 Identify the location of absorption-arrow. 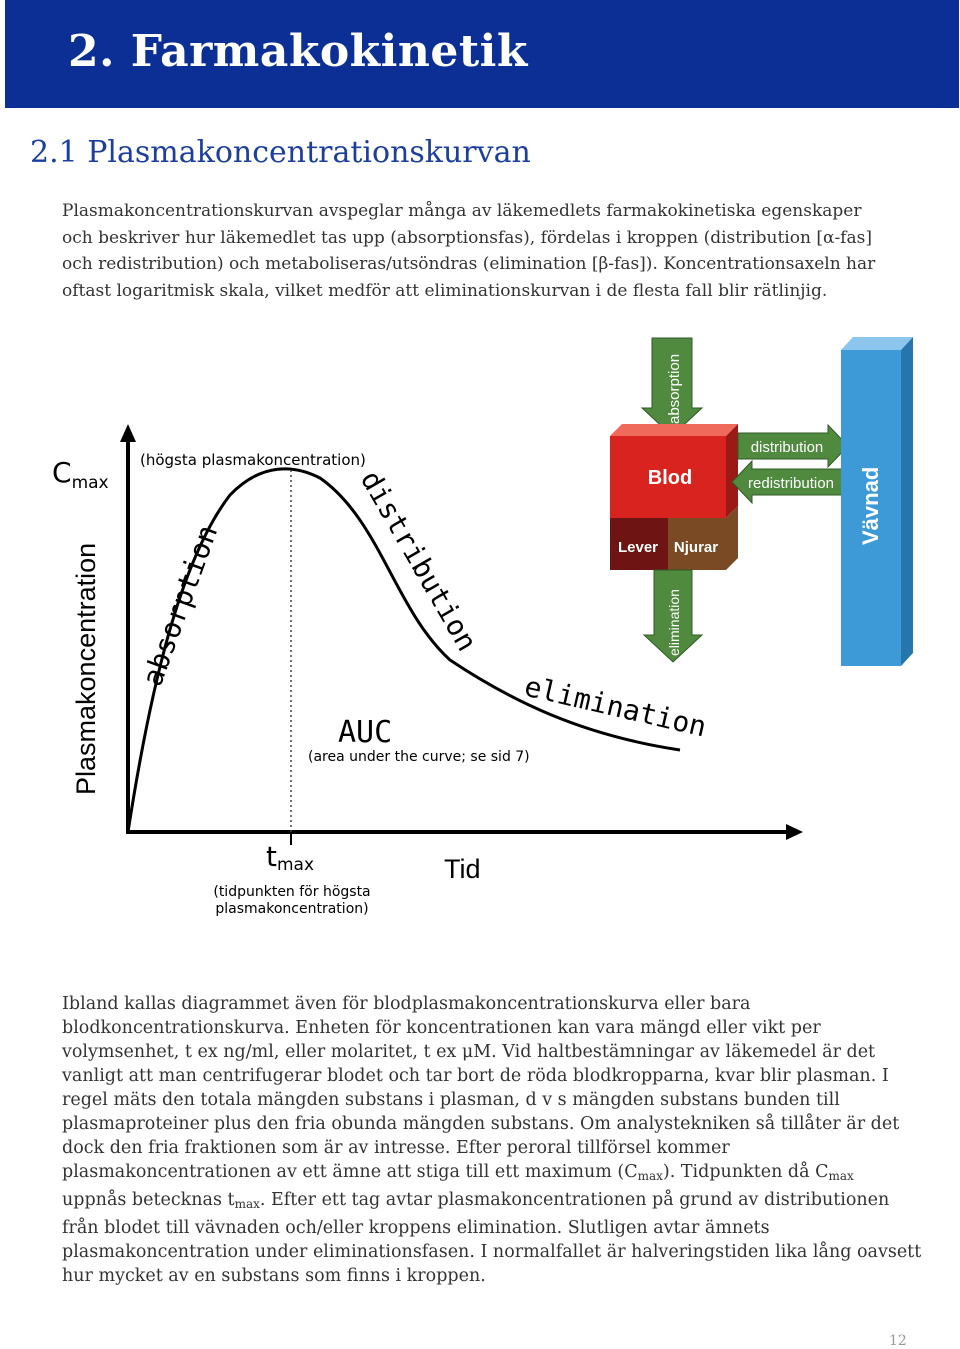
(672, 387).